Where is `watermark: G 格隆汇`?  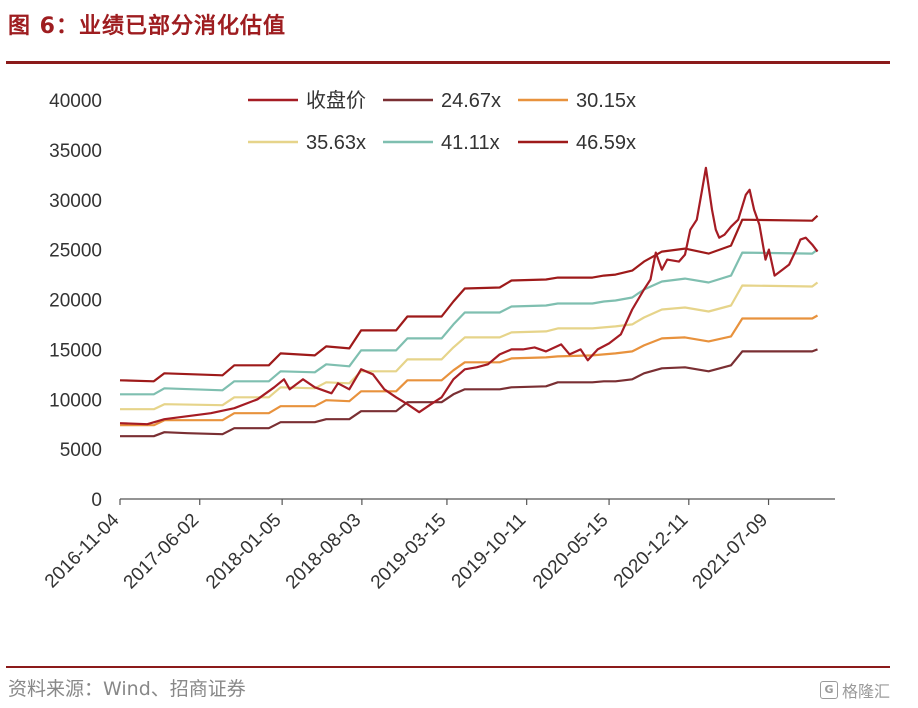 watermark: G 格隆汇 is located at coordinates (854, 690).